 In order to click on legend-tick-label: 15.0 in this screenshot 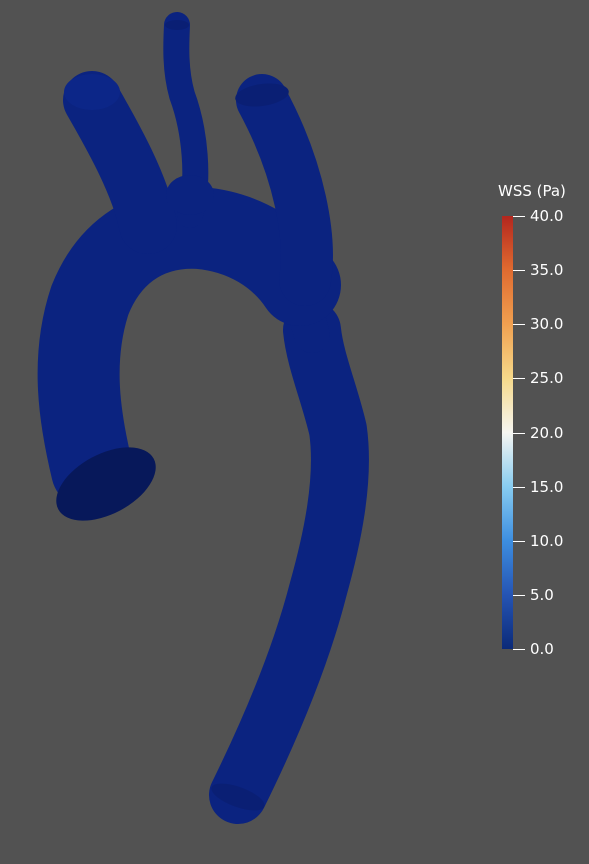, I will do `click(547, 486)`.